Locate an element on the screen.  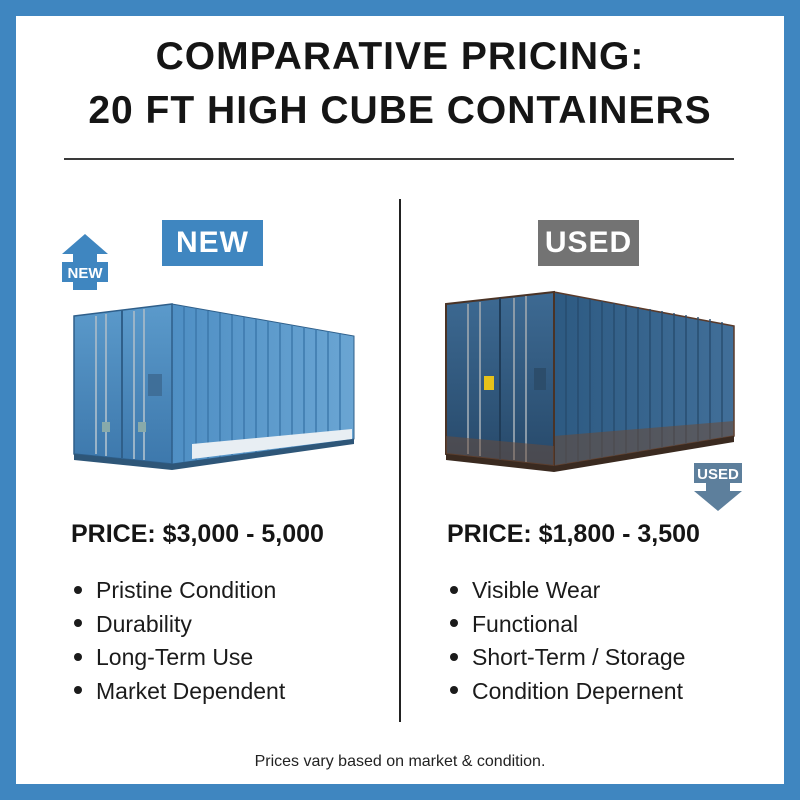
list-item: Long-Term Use is located at coordinates (179, 658).